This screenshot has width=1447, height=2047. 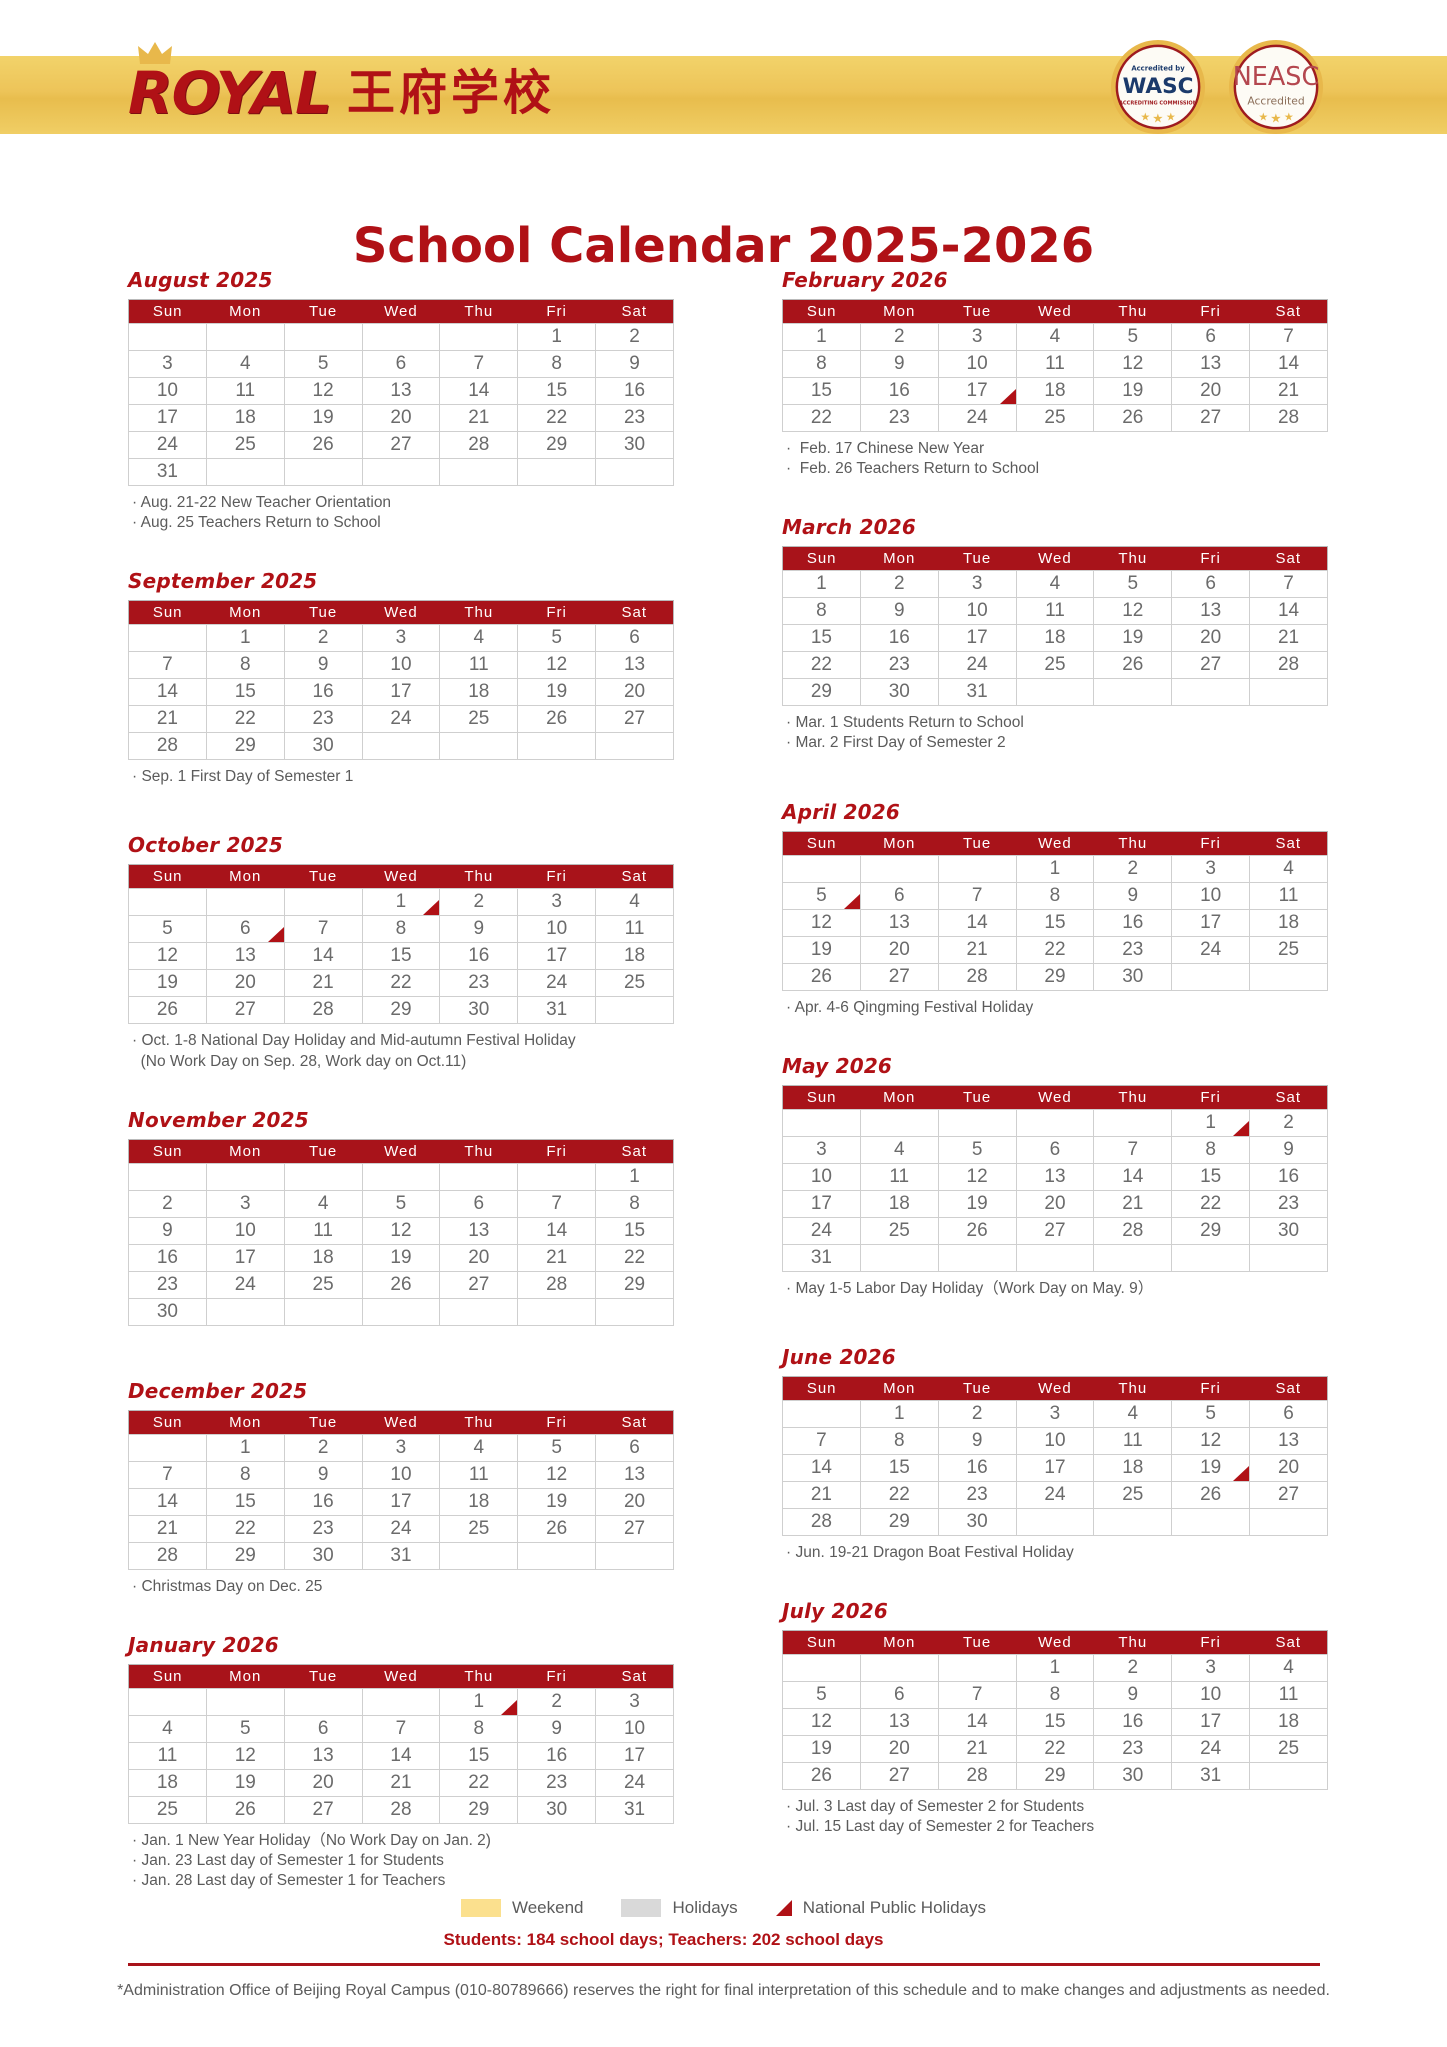 I want to click on day-cell-28: 28, so click(x=323, y=1010).